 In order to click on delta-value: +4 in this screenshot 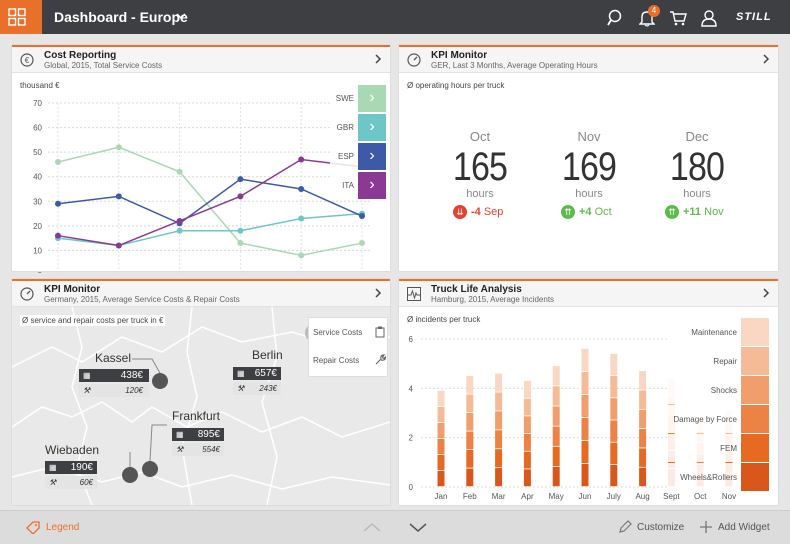, I will do `click(585, 211)`.